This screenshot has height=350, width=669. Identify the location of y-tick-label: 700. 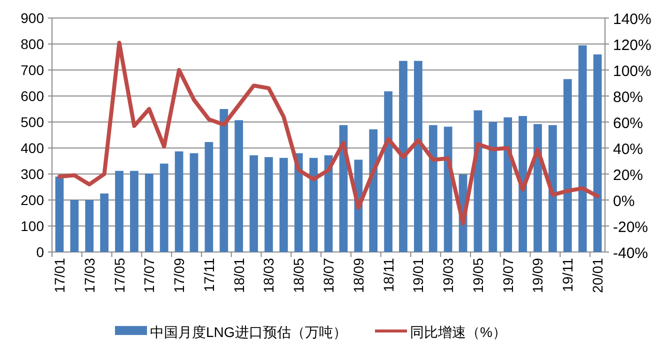
(32, 70).